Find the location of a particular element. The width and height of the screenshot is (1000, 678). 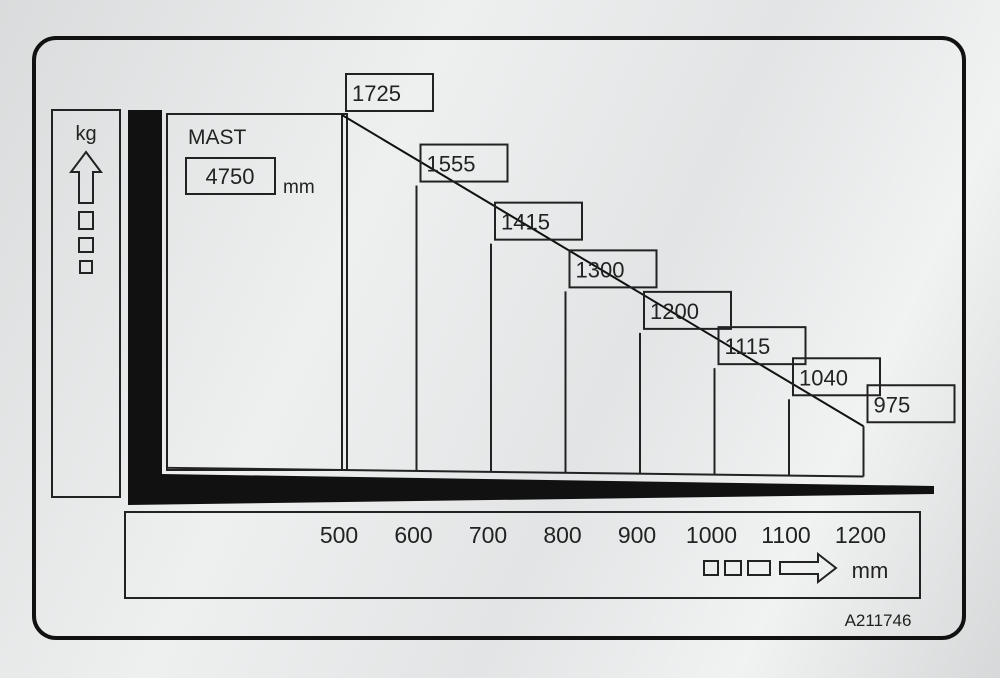

x-tick-label: 1200 is located at coordinates (860, 535).